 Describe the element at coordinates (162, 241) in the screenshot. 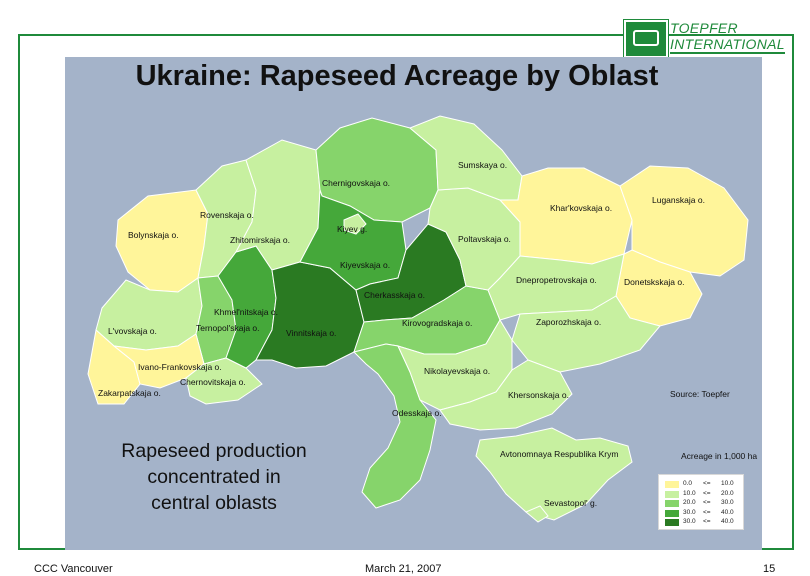

I see `oblast-bolynskaja` at that location.